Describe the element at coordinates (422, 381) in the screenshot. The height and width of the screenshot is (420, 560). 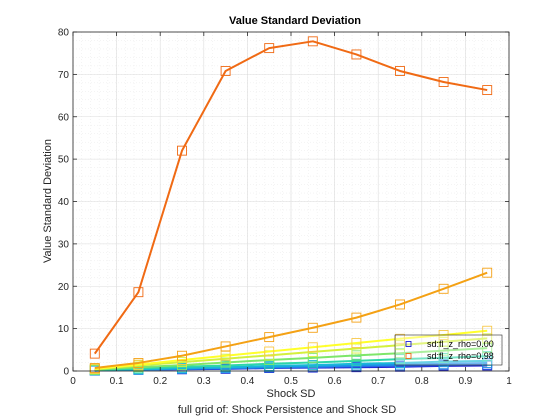
I see `x-tick-label: 0.8` at that location.